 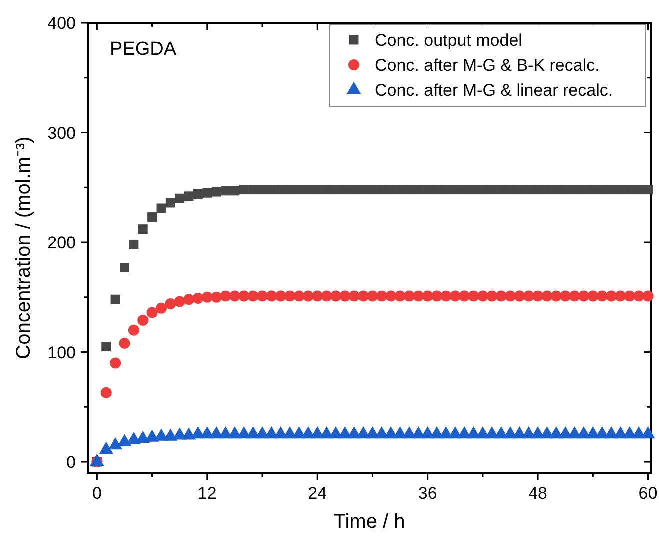 What do you see at coordinates (97, 493) in the screenshot?
I see `x-tick-label: 0` at bounding box center [97, 493].